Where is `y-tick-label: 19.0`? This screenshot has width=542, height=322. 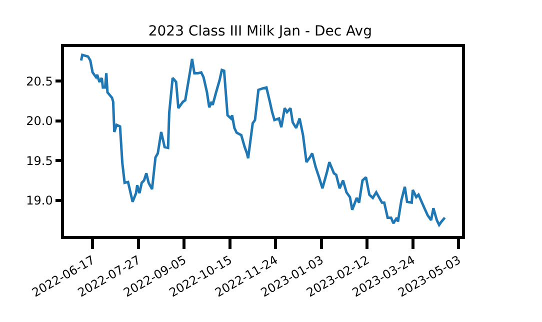 y-tick-label: 19.0 is located at coordinates (39, 200).